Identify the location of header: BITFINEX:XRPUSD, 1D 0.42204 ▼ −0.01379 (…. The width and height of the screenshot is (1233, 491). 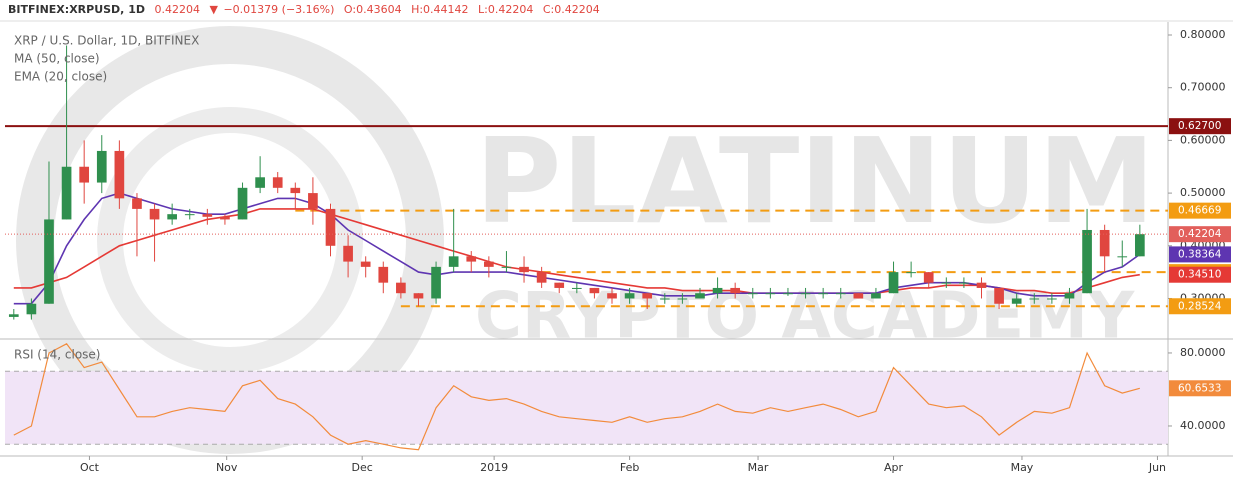
(304, 9).